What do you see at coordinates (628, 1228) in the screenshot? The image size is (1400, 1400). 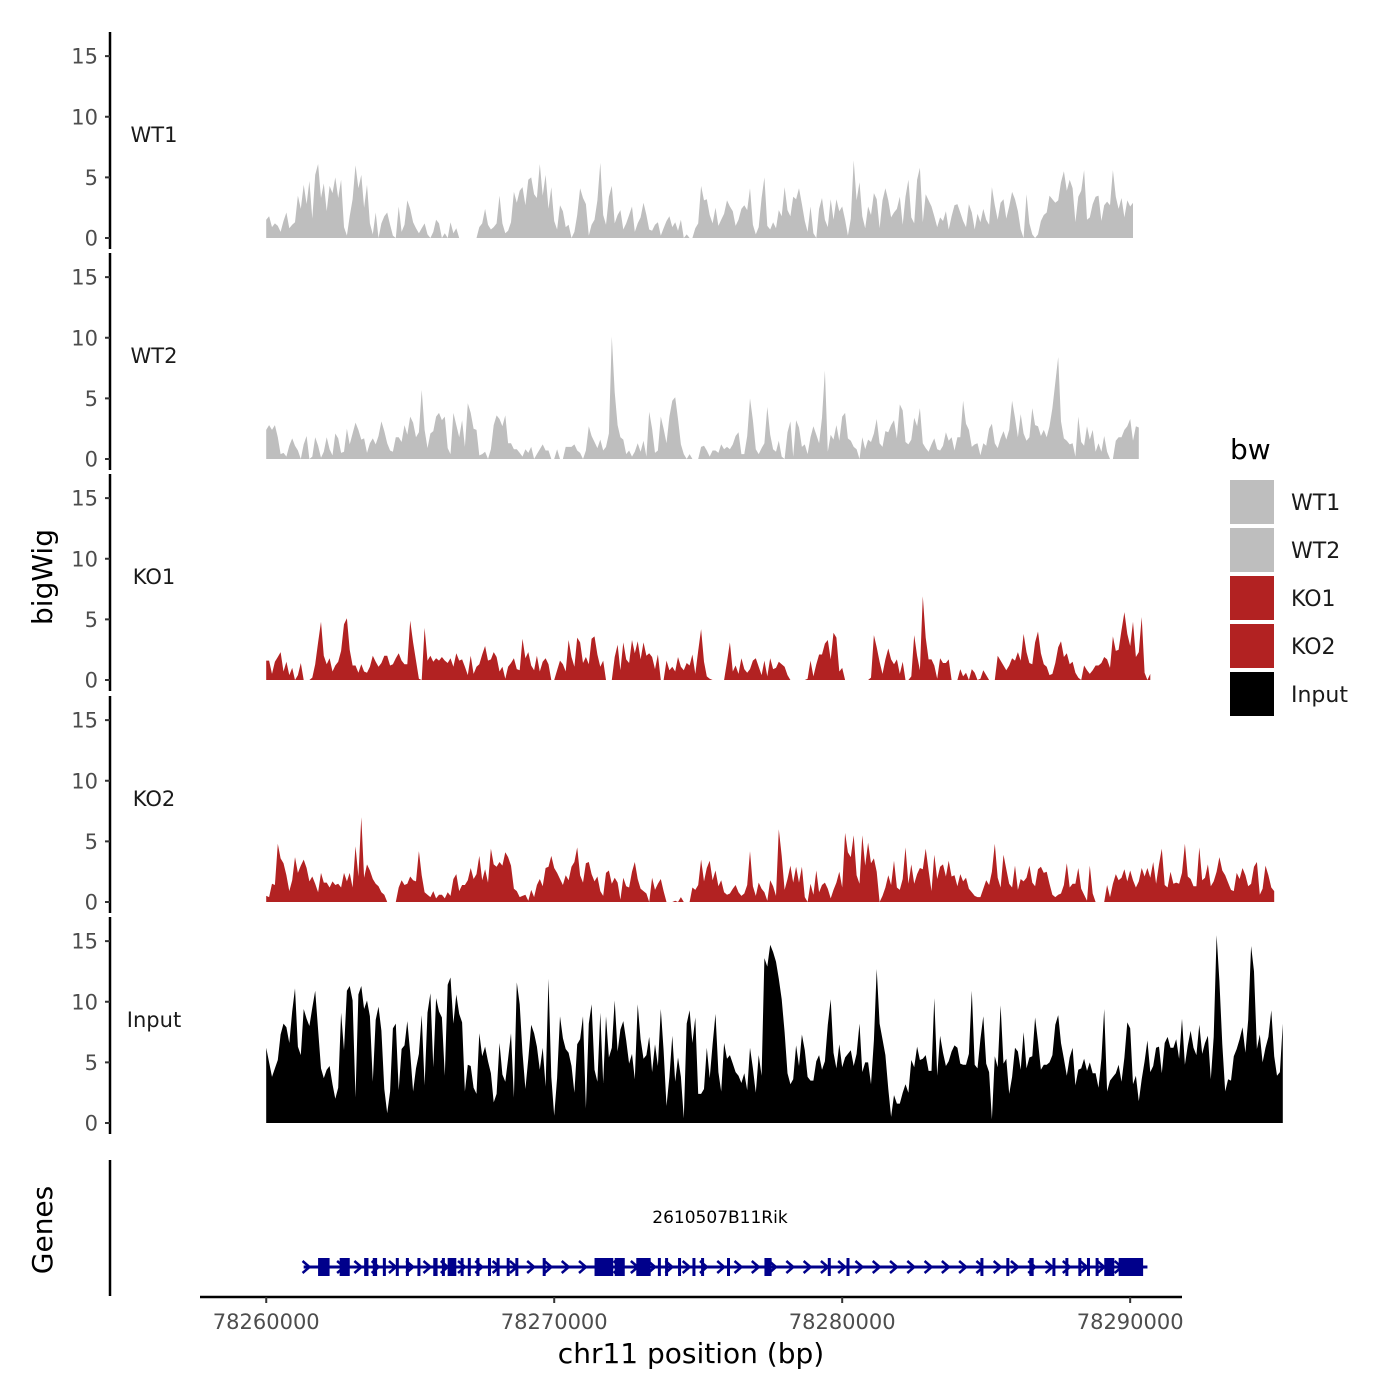 I see `gene-track: 2610507B11Rik` at bounding box center [628, 1228].